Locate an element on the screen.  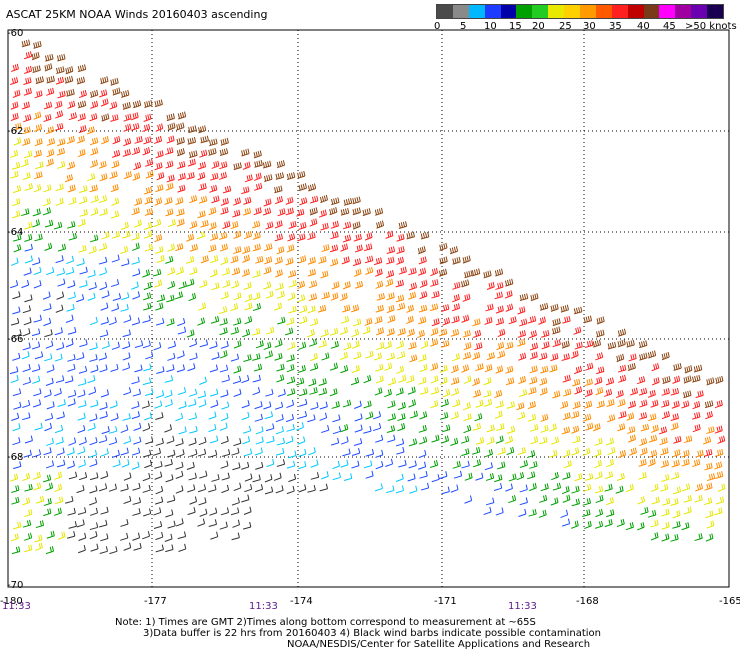
scale-swatch is located at coordinates (588, 11).